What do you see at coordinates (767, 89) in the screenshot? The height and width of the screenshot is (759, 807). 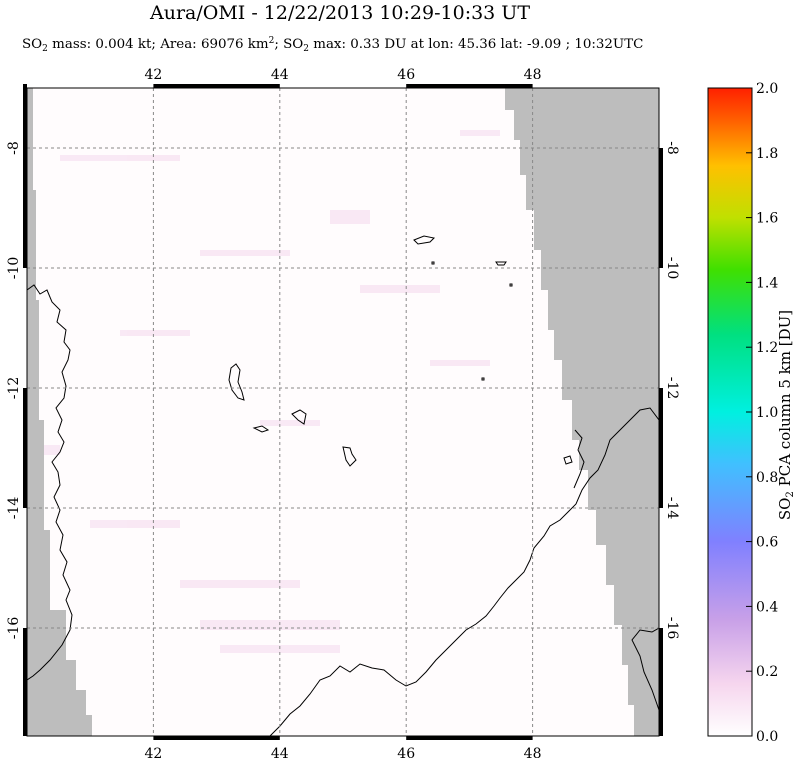 I see `colorbar-tick-label: 2.0` at bounding box center [767, 89].